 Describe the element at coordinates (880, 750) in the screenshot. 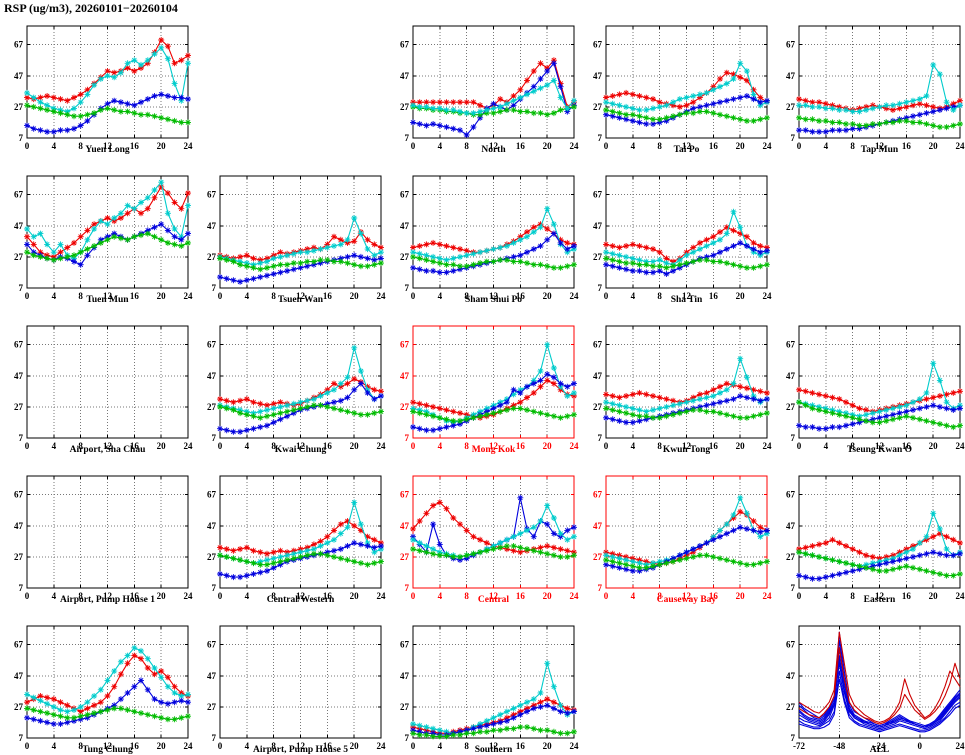

I see `chart-title-all: ALL` at that location.